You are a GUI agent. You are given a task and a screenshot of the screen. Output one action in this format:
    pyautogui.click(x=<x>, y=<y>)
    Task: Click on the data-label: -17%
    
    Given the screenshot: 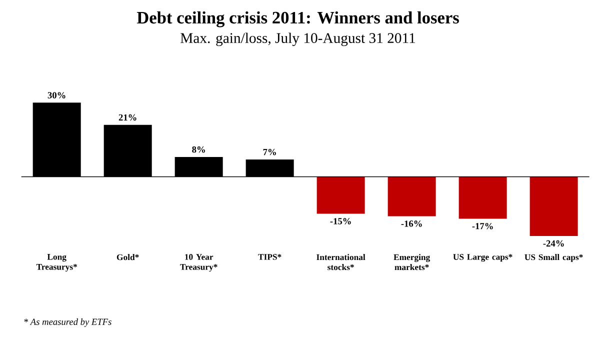 What is the action you would take?
    pyautogui.click(x=482, y=226)
    